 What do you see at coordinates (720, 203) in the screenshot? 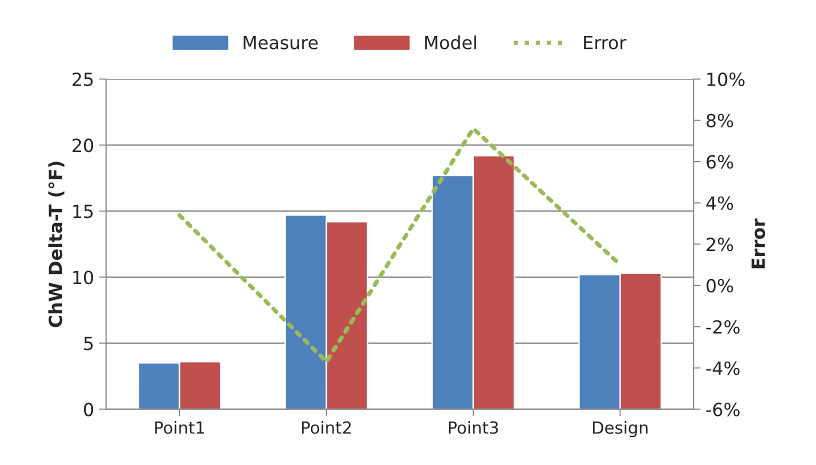
I see `y2-tick-label: 4%` at bounding box center [720, 203].